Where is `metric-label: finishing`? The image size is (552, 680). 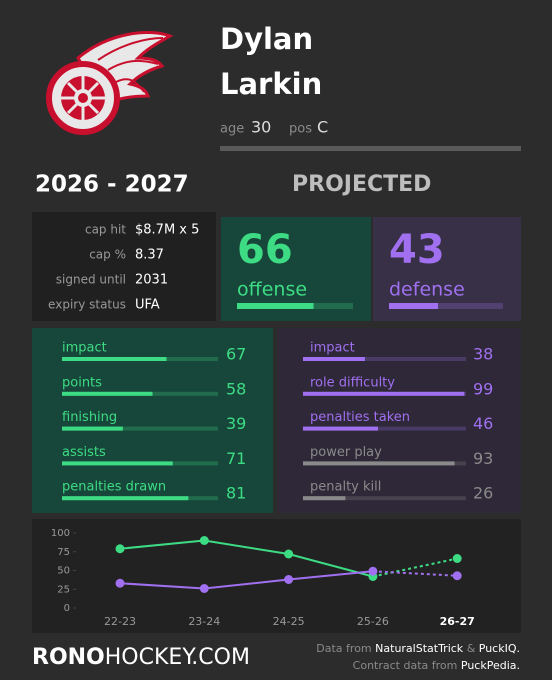
metric-label: finishing is located at coordinates (89, 417).